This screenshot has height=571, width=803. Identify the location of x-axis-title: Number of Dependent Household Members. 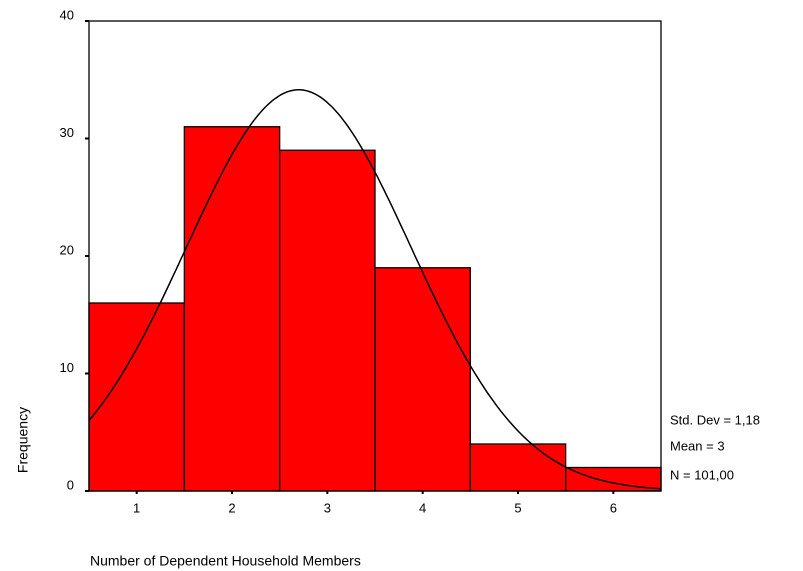
(225, 561).